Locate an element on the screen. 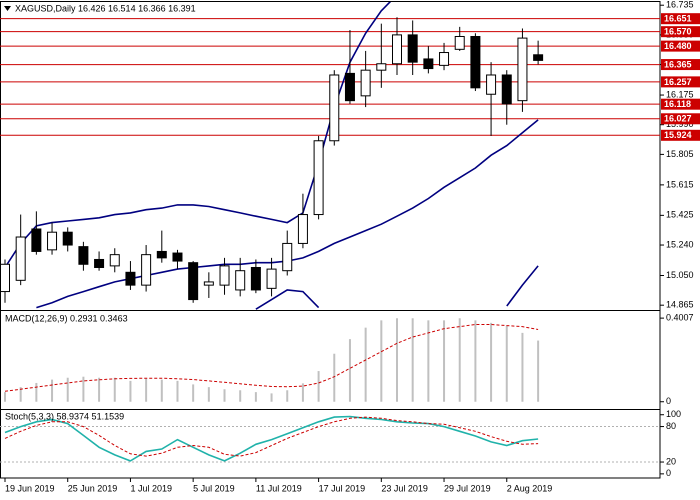 The image size is (700, 500). y-tick-label: 20 is located at coordinates (671, 461).